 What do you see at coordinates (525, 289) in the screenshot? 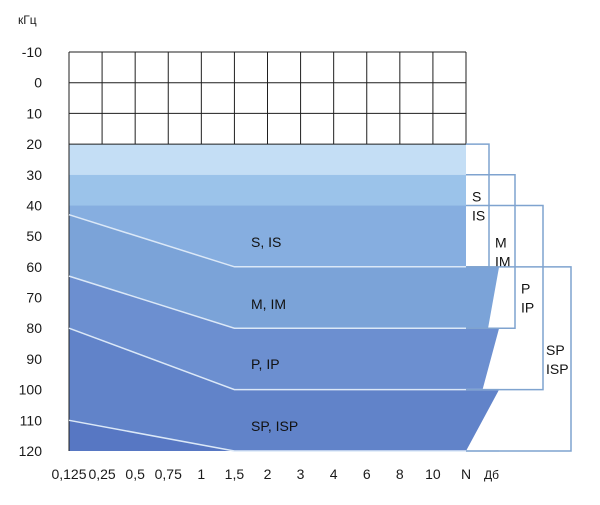
I see `bracket-label: P` at bounding box center [525, 289].